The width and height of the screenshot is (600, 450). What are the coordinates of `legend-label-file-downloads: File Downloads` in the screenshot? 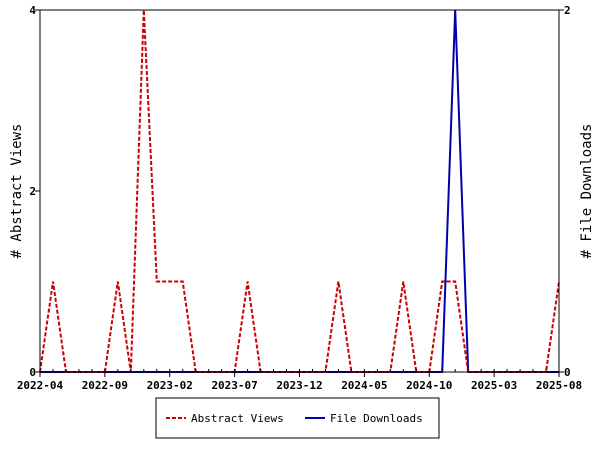 It's located at (376, 418).